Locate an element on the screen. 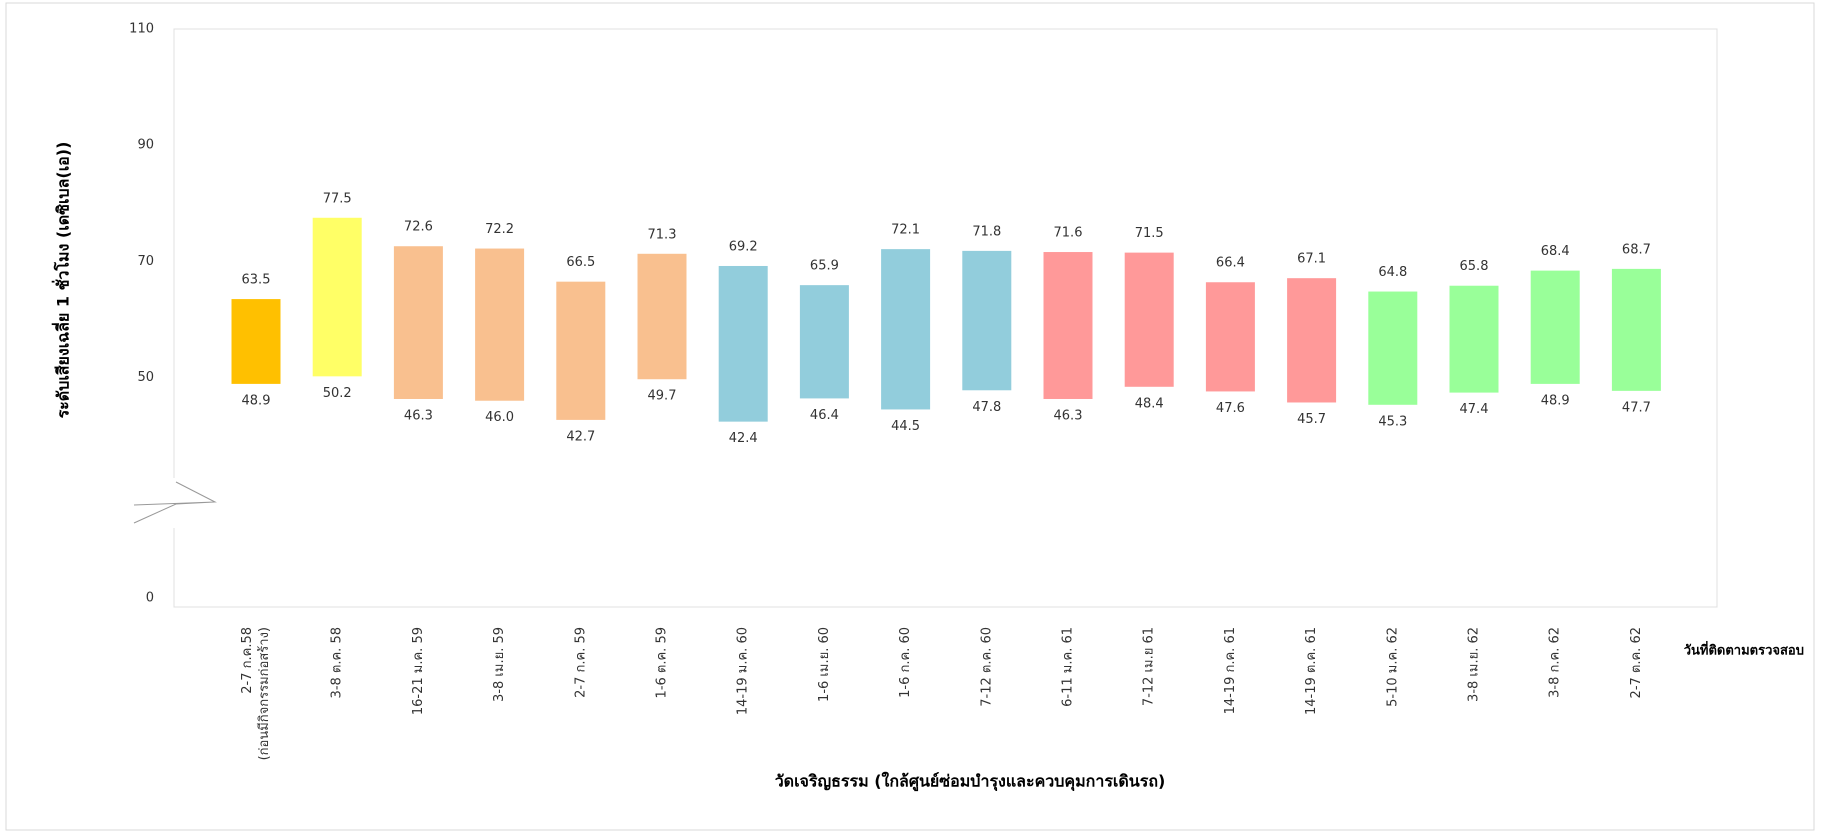 This screenshot has height=839, width=1821. x-tick-label: 2-7 ก.ค. 59 is located at coordinates (580, 662).